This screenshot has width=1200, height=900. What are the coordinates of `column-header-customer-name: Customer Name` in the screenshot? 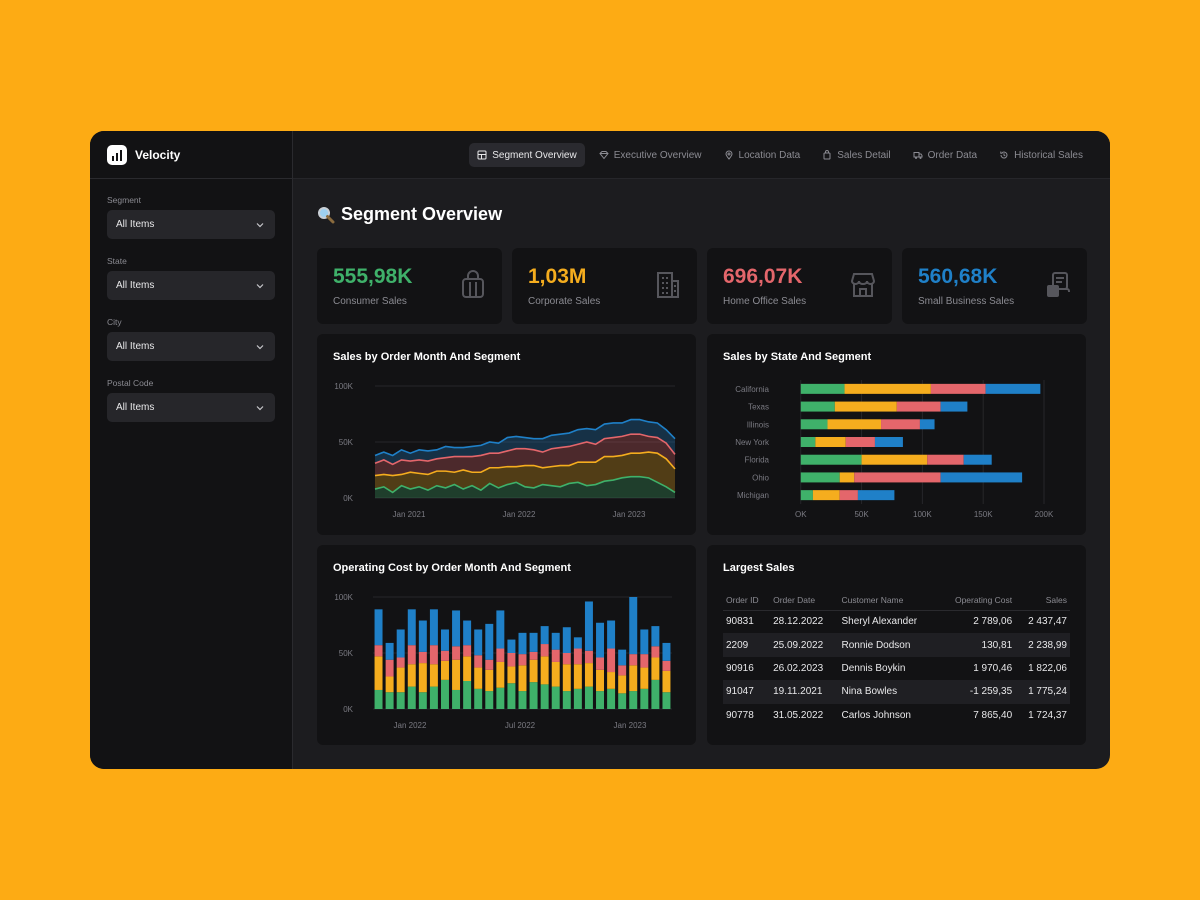 It's located at (888, 600).